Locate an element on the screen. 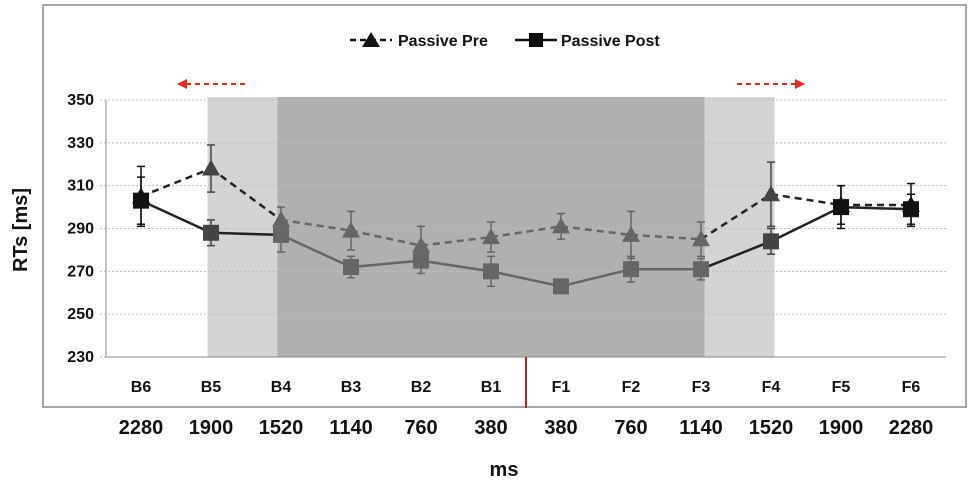 Image resolution: width=975 pixels, height=485 pixels. y-tick-label: 270 is located at coordinates (80, 271).